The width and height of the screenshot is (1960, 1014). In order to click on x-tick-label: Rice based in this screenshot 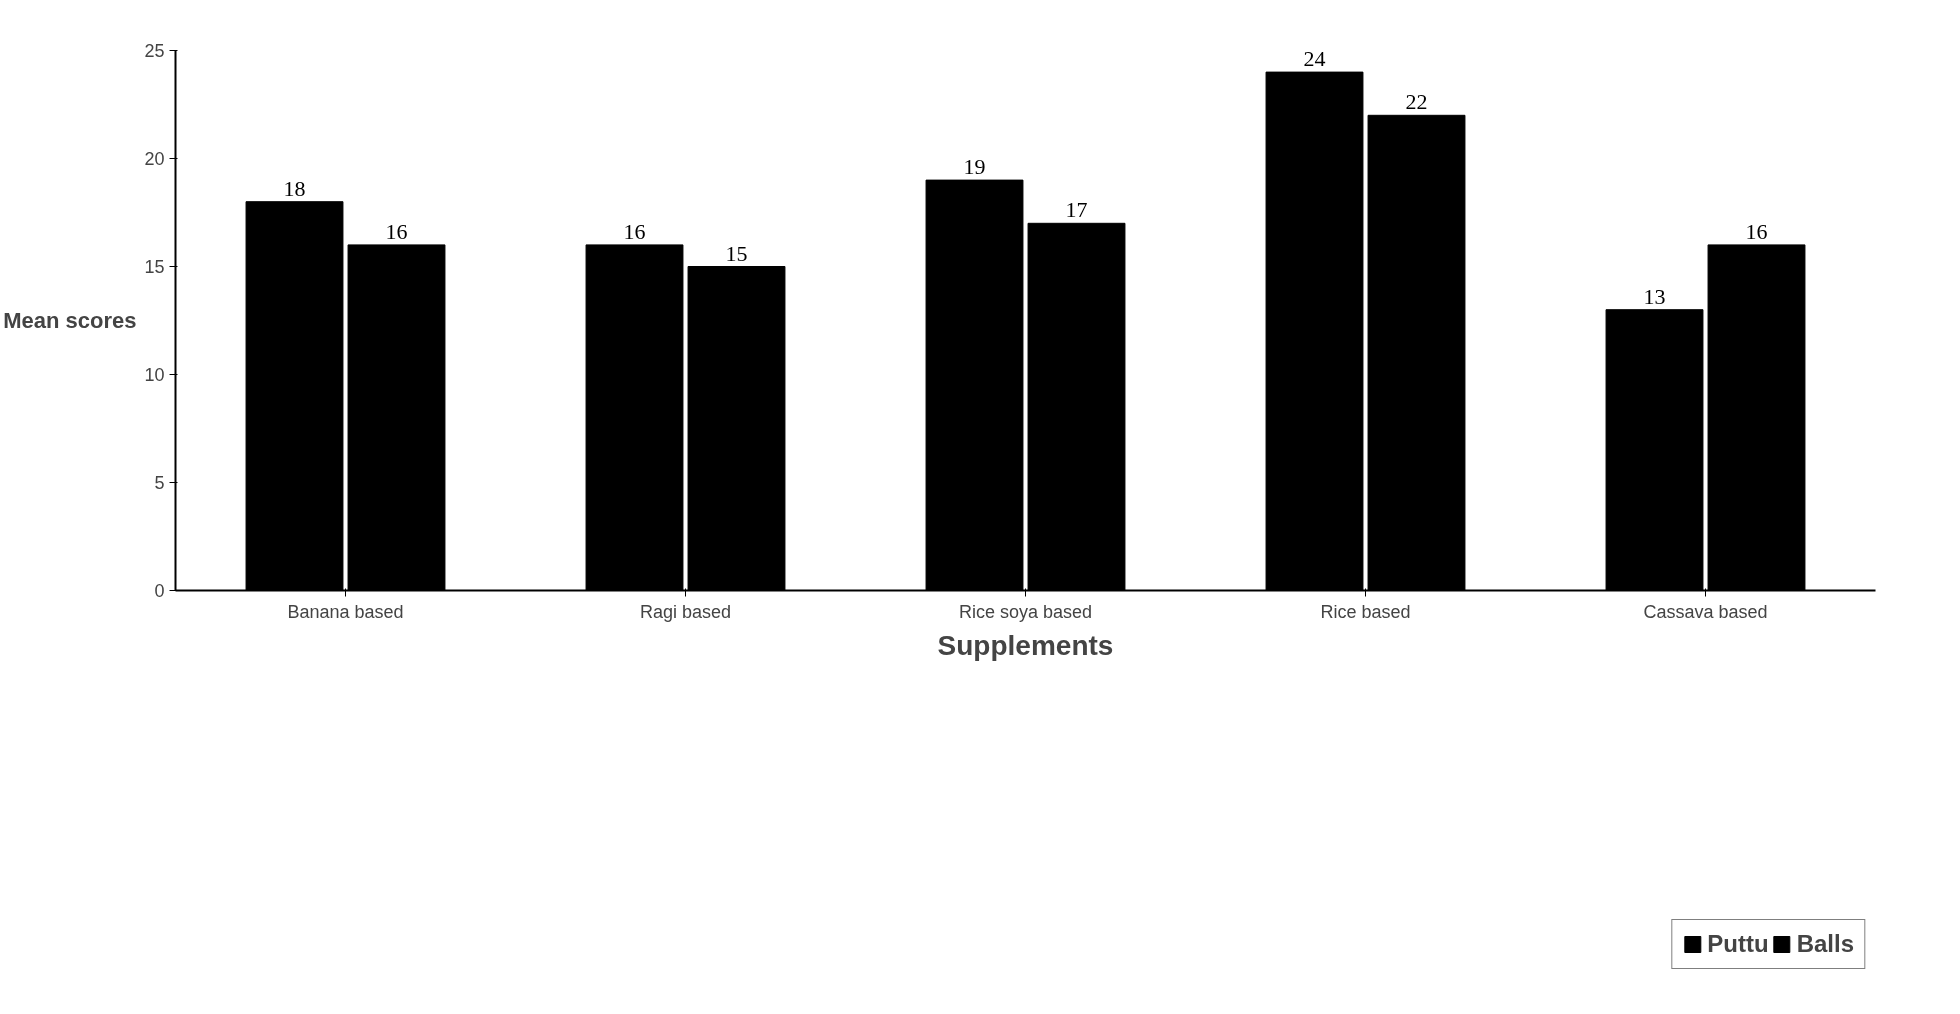, I will do `click(1365, 611)`.